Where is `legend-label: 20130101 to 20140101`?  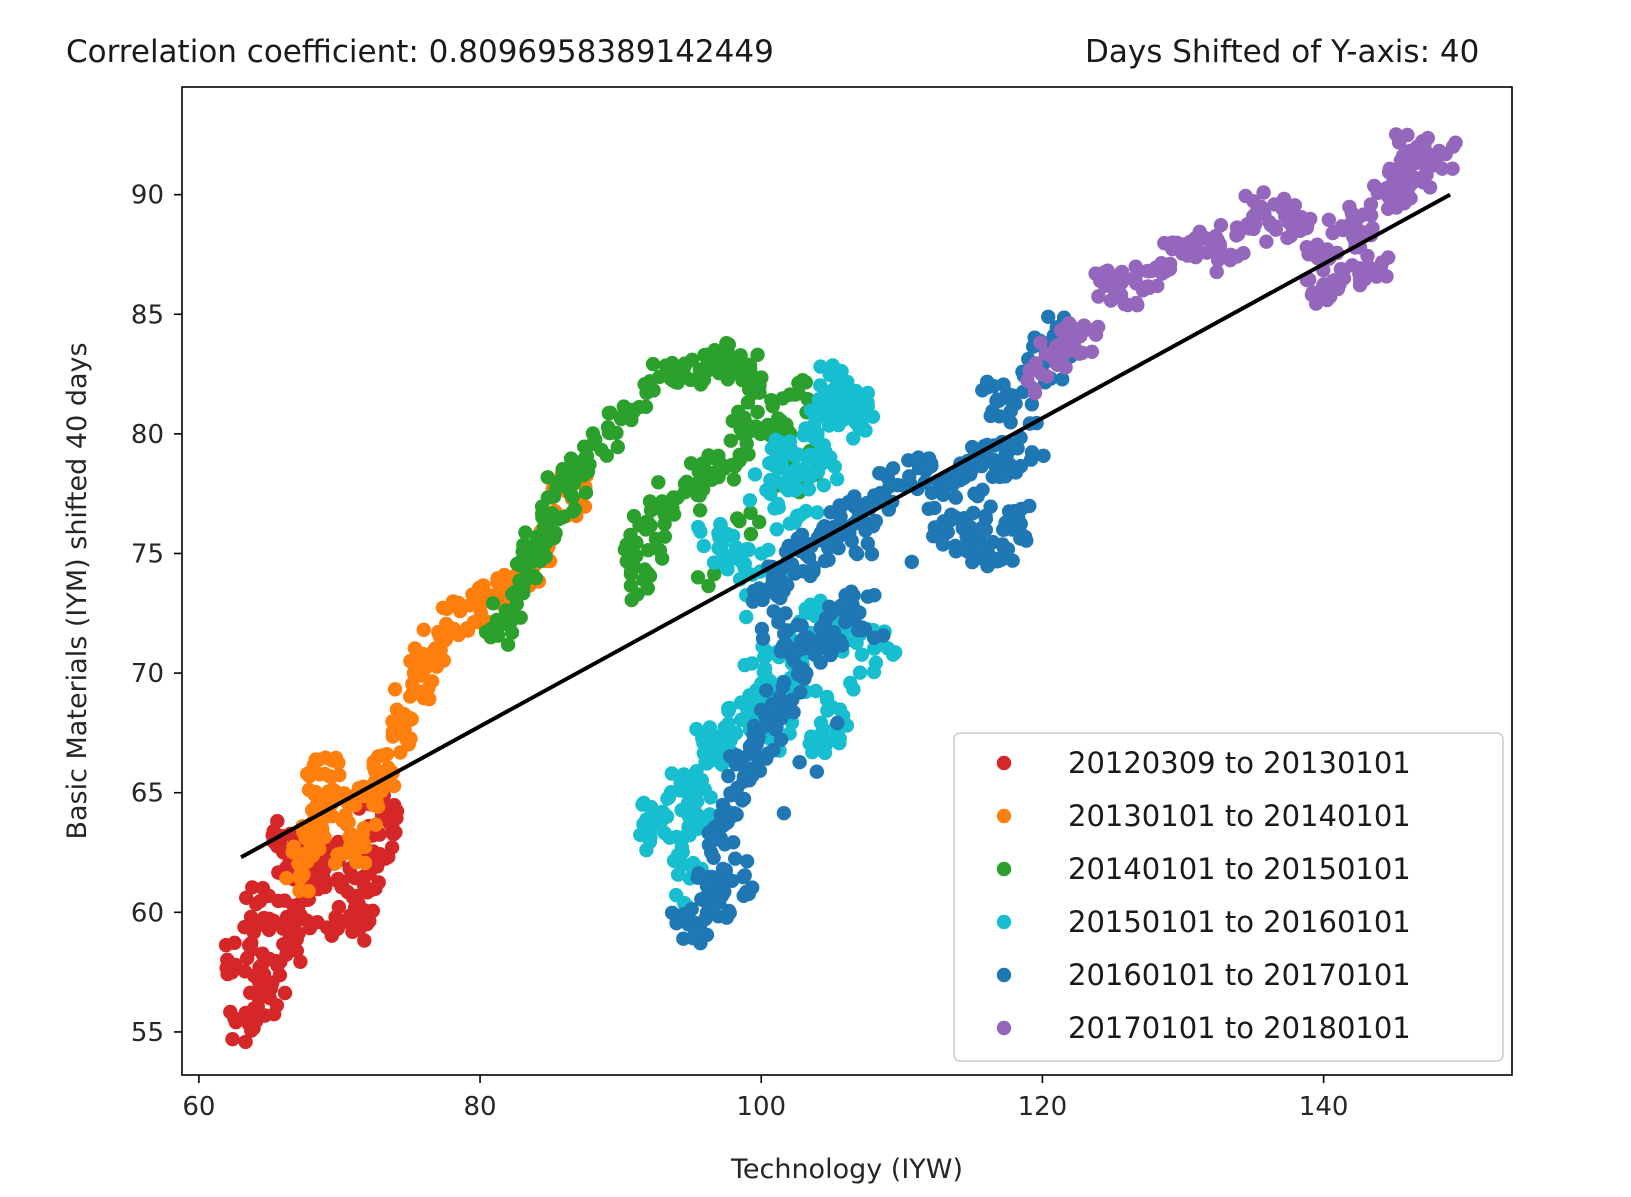
legend-label: 20130101 to 20140101 is located at coordinates (1239, 816).